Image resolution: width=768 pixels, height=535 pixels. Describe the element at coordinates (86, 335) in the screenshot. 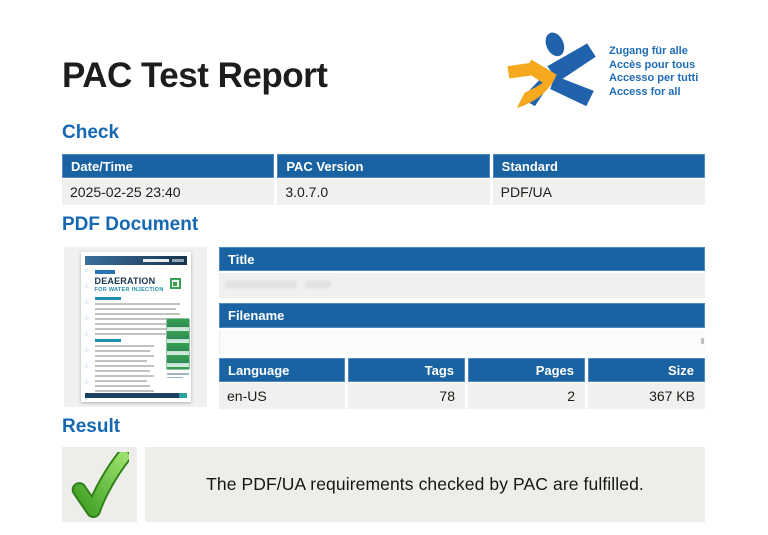

I see `thumb-watermark: ✳✳✳✳✳✳✳✳✳✳` at that location.